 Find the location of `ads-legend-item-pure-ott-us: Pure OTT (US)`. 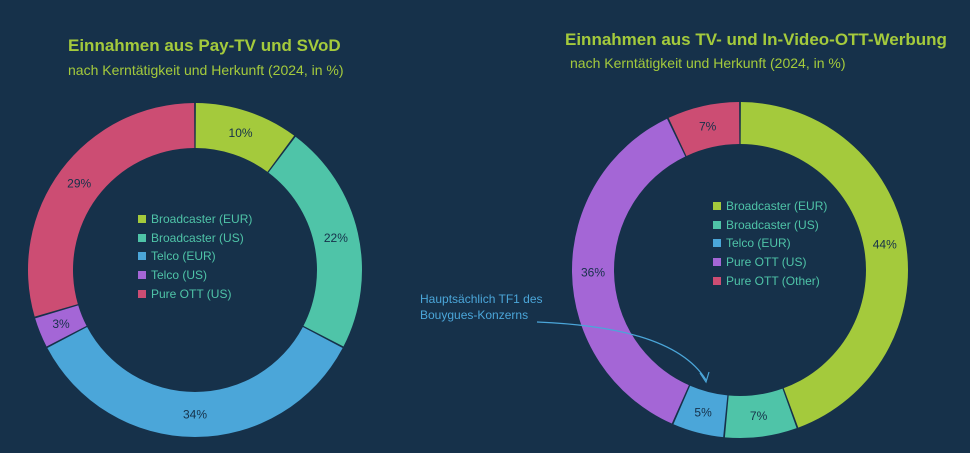

ads-legend-item-pure-ott-us: Pure OTT (US) is located at coordinates (770, 262).